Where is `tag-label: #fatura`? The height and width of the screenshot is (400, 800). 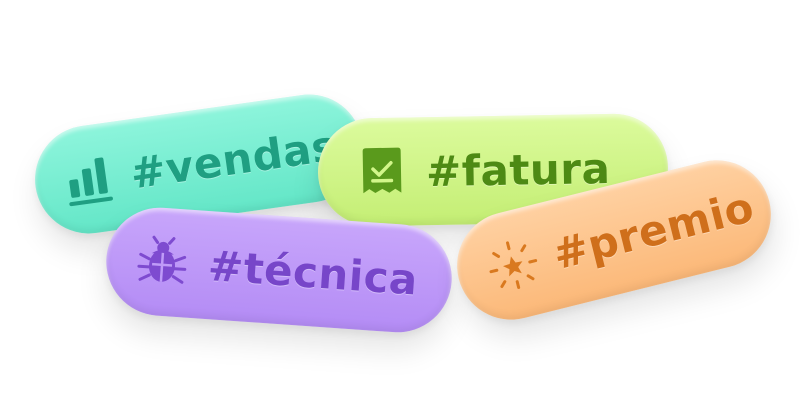 tag-label: #fatura is located at coordinates (518, 169).